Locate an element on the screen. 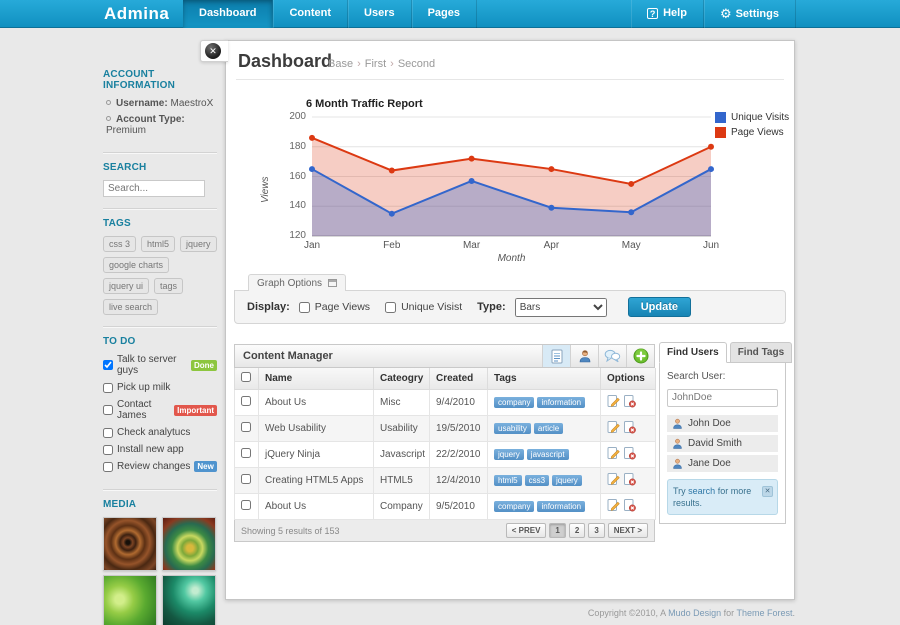 The image size is (900, 625). y-axis-tick: 180 is located at coordinates (297, 146).